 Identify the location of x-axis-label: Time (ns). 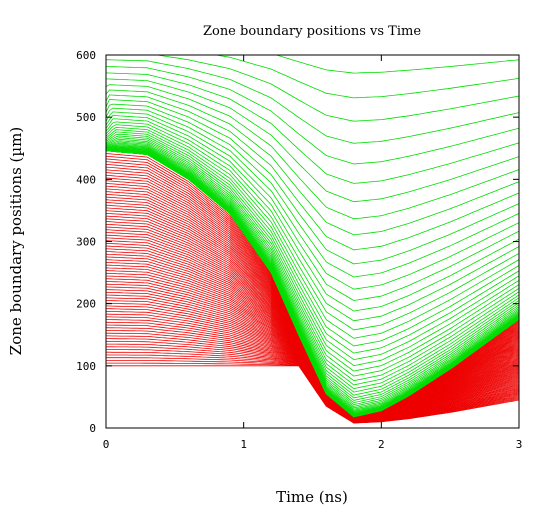
(312, 497).